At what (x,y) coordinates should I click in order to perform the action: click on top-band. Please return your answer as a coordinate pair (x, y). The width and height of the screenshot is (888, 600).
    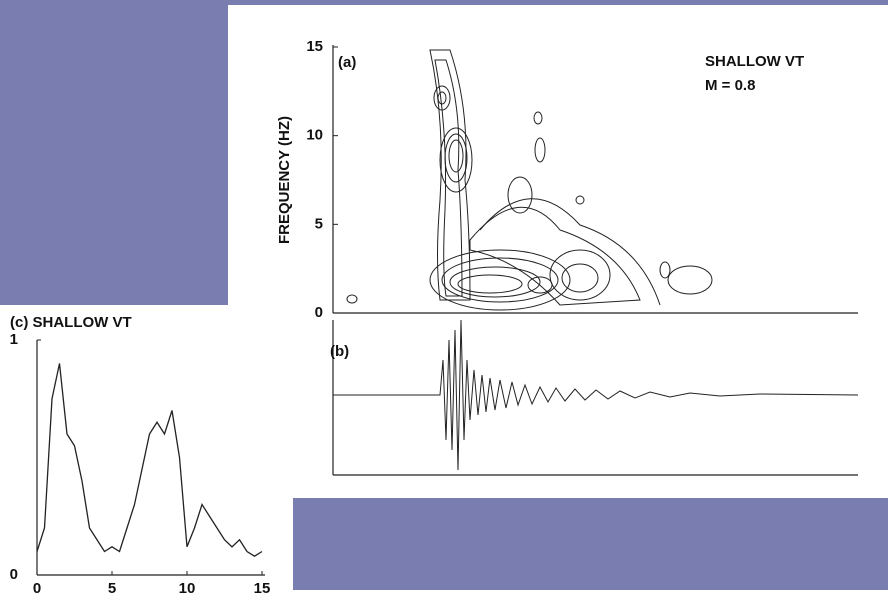
    Looking at the image, I should click on (444, 2).